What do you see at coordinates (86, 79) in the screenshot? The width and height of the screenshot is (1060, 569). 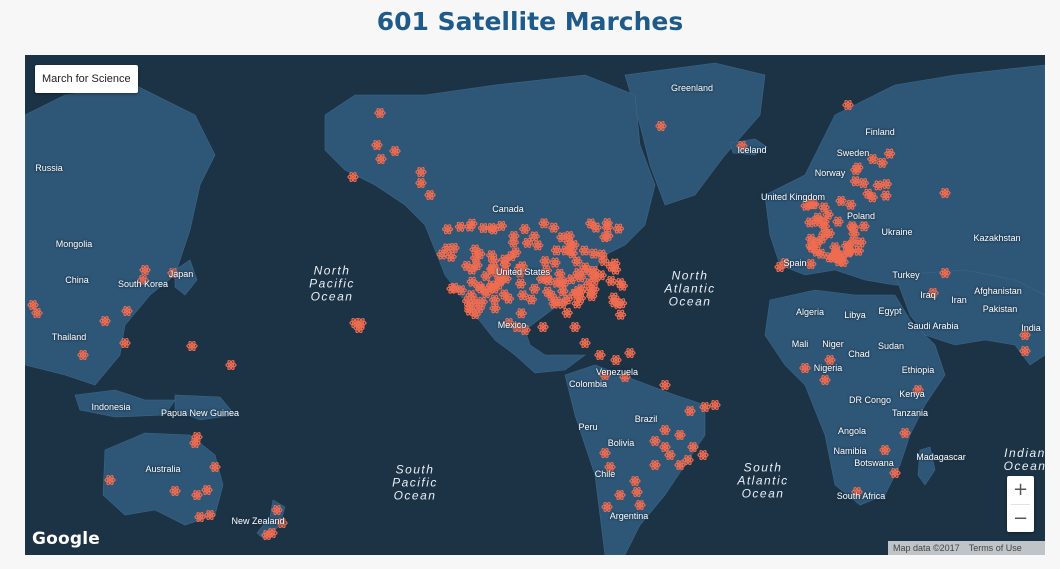 I see `march-for-science-button: March for Science` at bounding box center [86, 79].